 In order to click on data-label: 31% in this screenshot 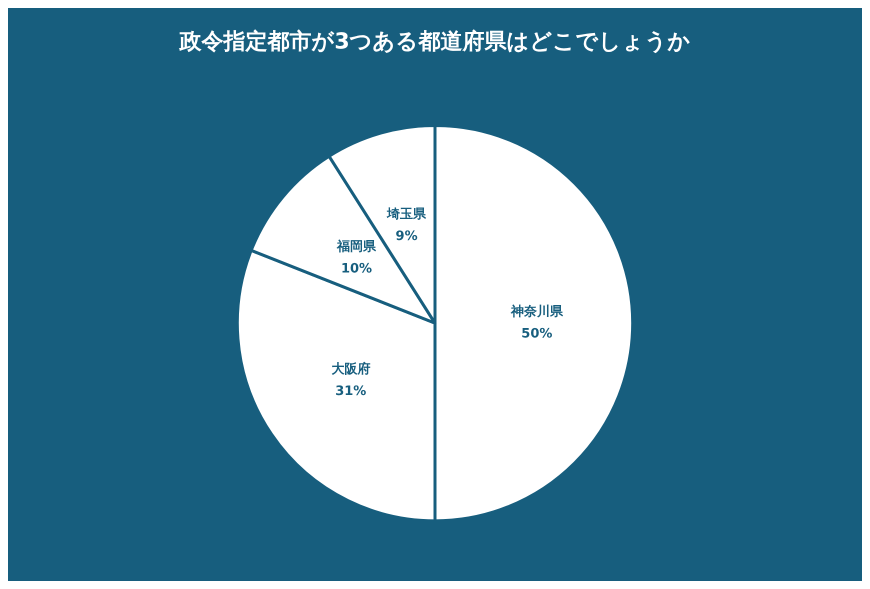, I will do `click(350, 391)`.